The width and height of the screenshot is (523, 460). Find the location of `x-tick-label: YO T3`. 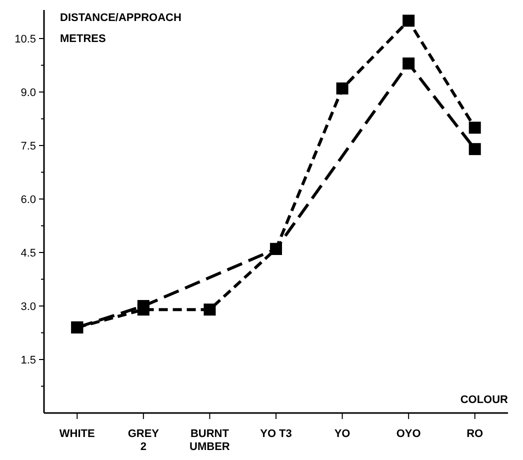

x-tick-label: YO T3 is located at coordinates (276, 434).